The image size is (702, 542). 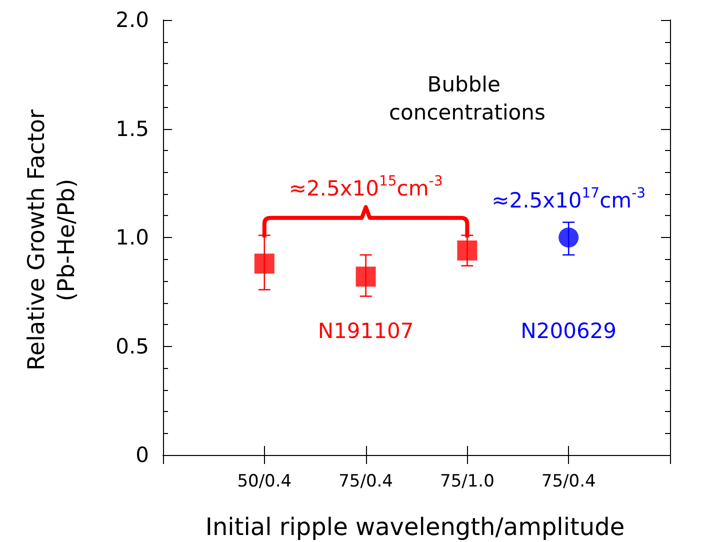 I want to click on x-tick-label: 75/1.0, so click(x=467, y=482).